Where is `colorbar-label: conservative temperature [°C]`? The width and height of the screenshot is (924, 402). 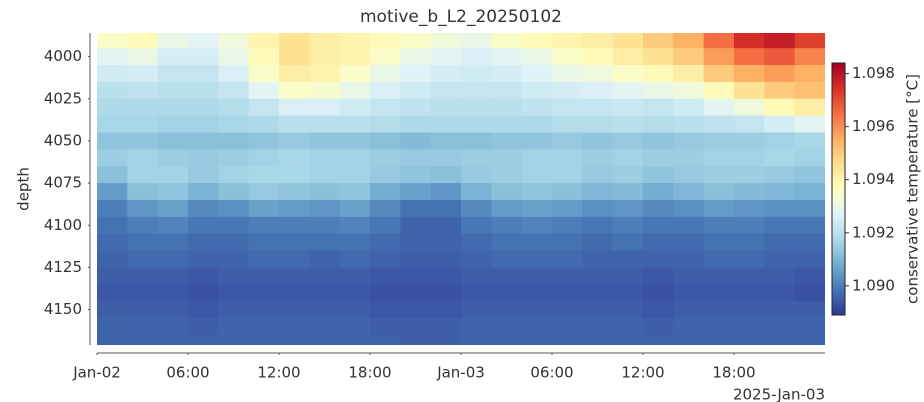
colorbar-label: conservative temperature [°C] is located at coordinates (913, 189).